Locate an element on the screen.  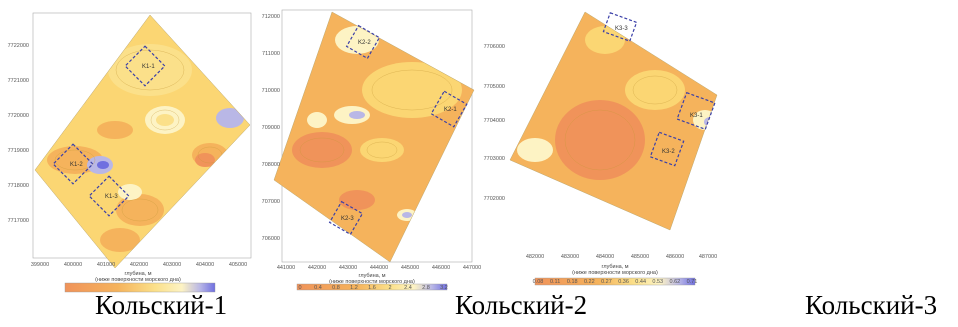
x-tick: 445000 is located at coordinates (410, 268).